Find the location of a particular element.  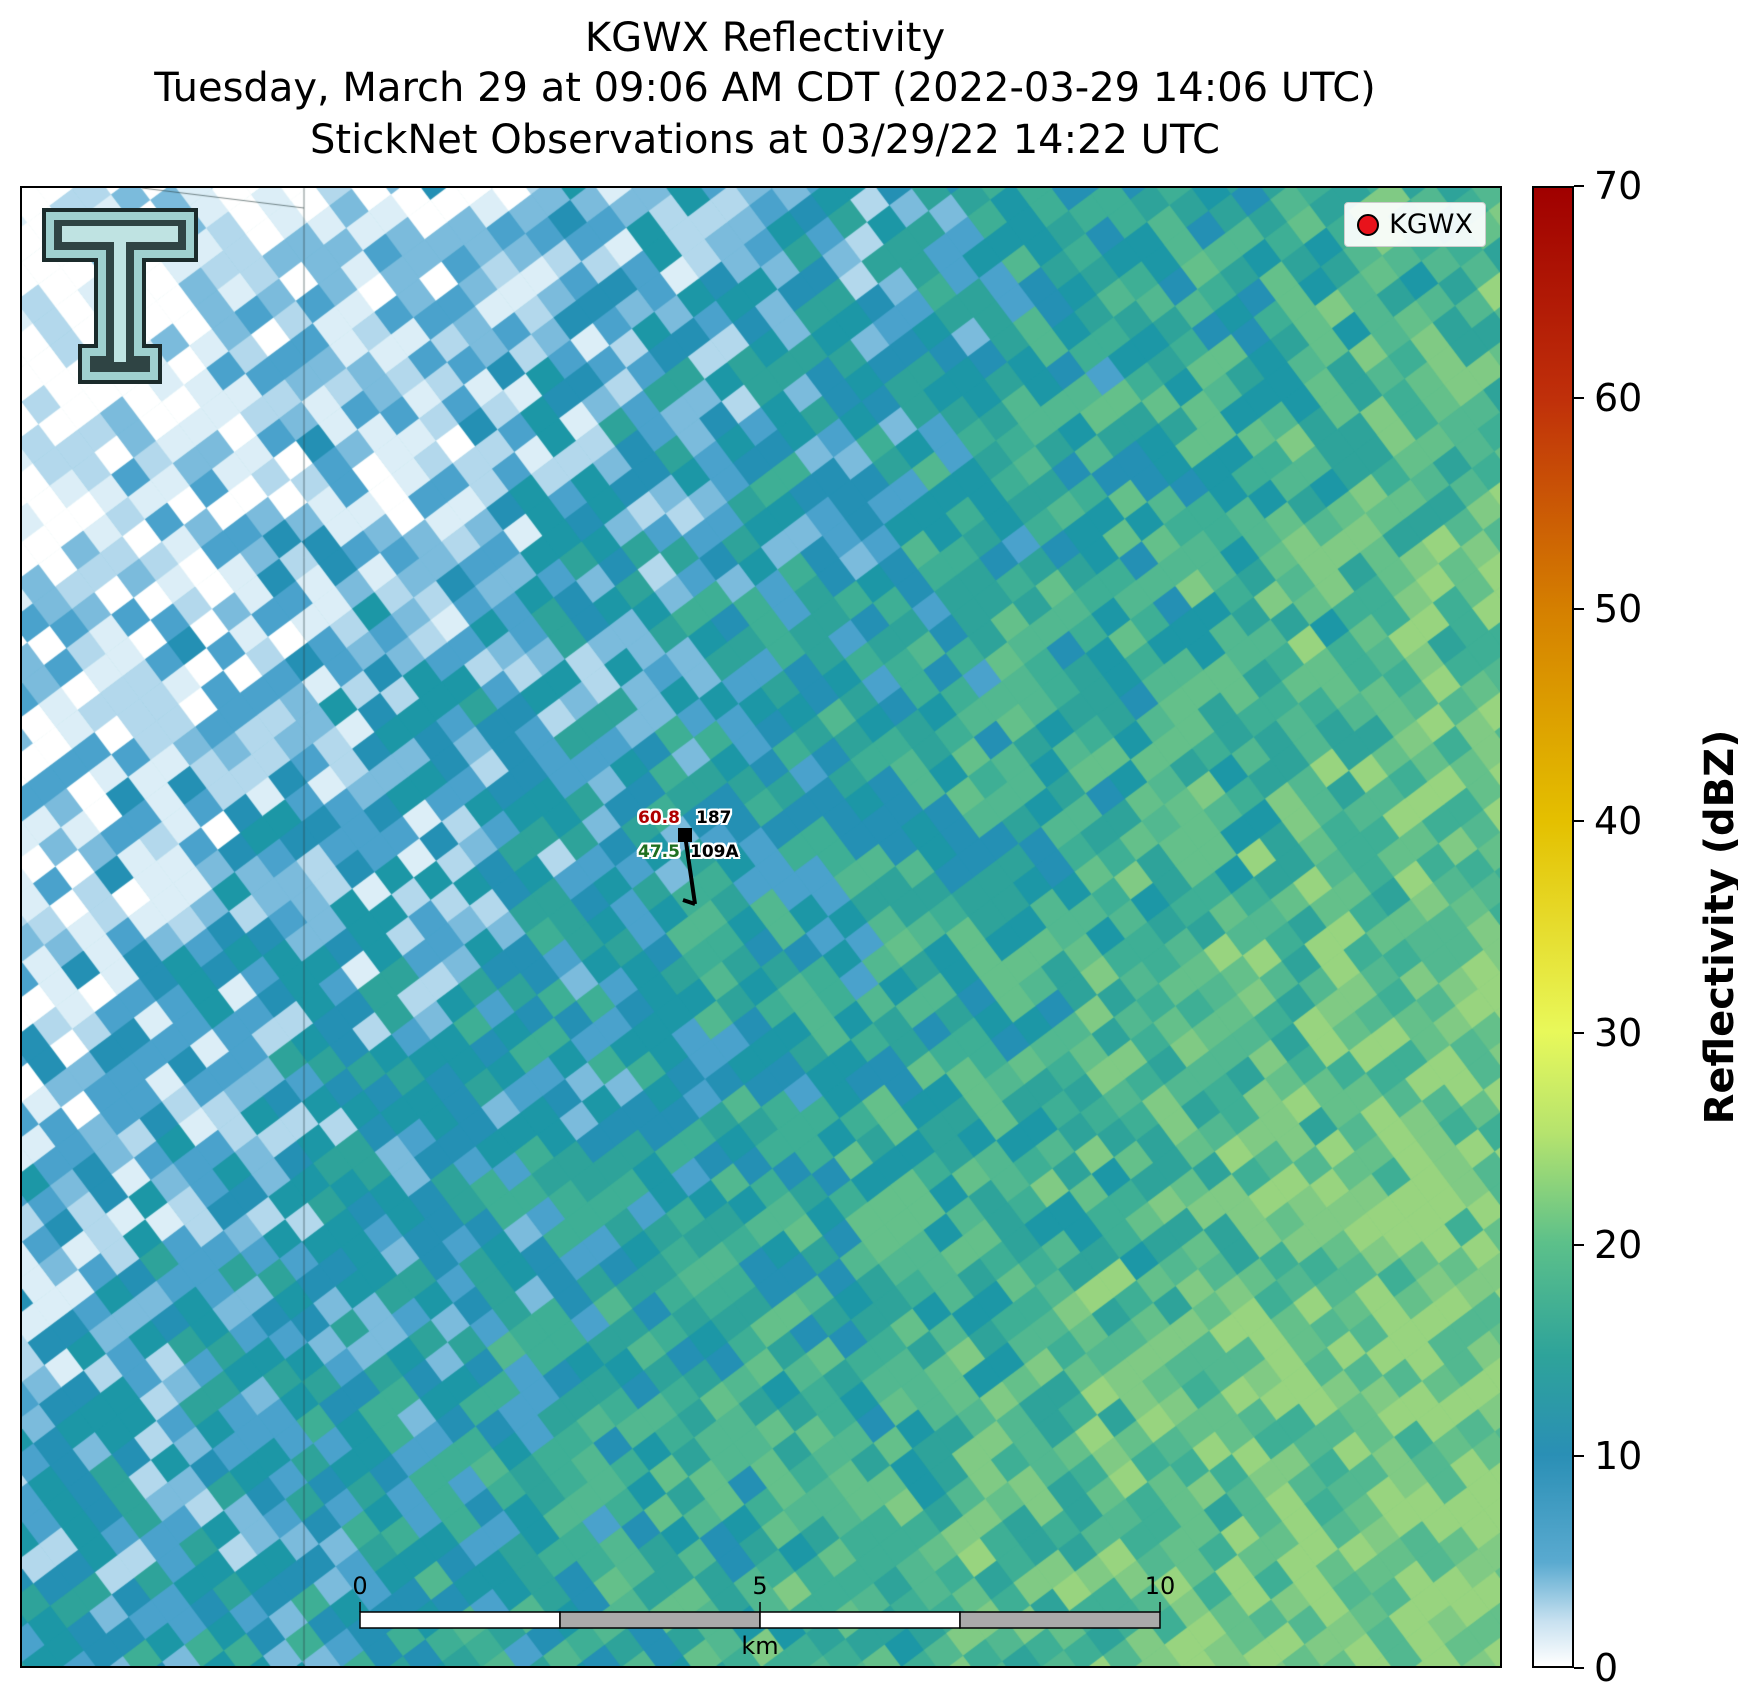

colorbar-tick-label: 70 is located at coordinates (1618, 186).